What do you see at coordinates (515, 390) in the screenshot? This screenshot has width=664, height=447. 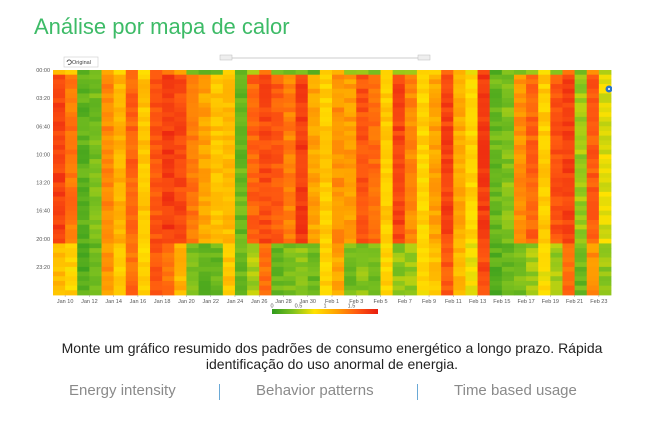 I see `tab-time-based-usage: Time based usage` at bounding box center [515, 390].